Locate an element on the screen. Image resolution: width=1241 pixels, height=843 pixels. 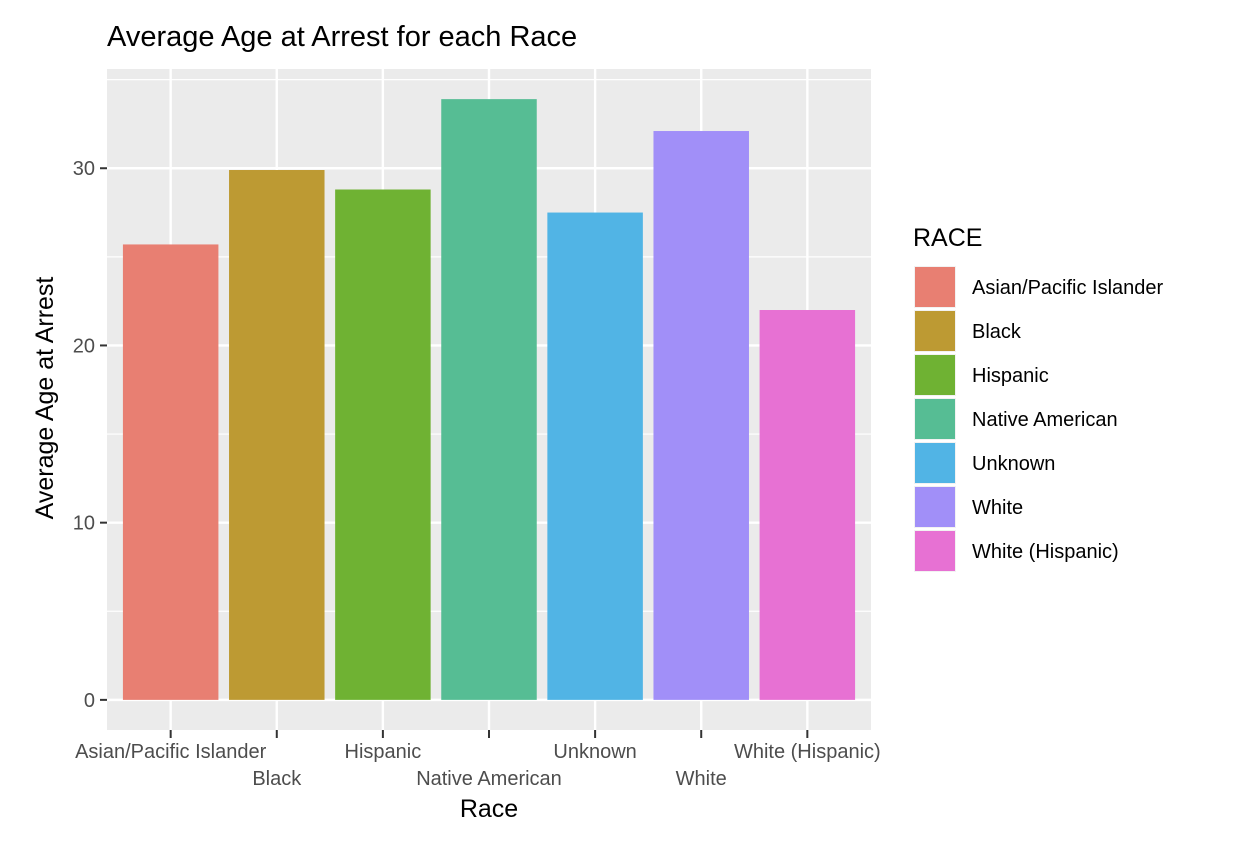
y-axis: 0 10 20 30 is located at coordinates (90, 435).